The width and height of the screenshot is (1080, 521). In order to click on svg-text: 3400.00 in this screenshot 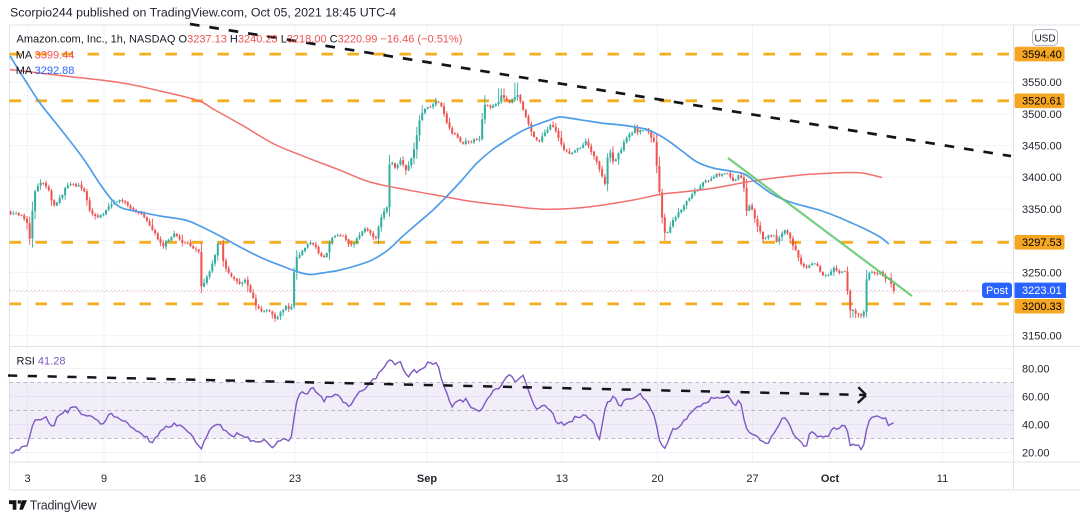, I will do `click(1042, 178)`.